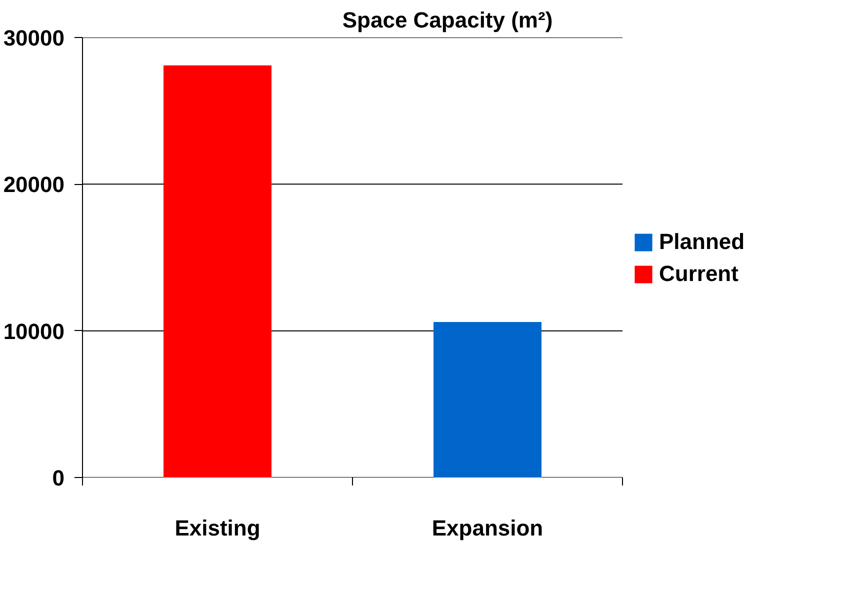  What do you see at coordinates (34, 331) in the screenshot?
I see `y-tick-label: 10000` at bounding box center [34, 331].